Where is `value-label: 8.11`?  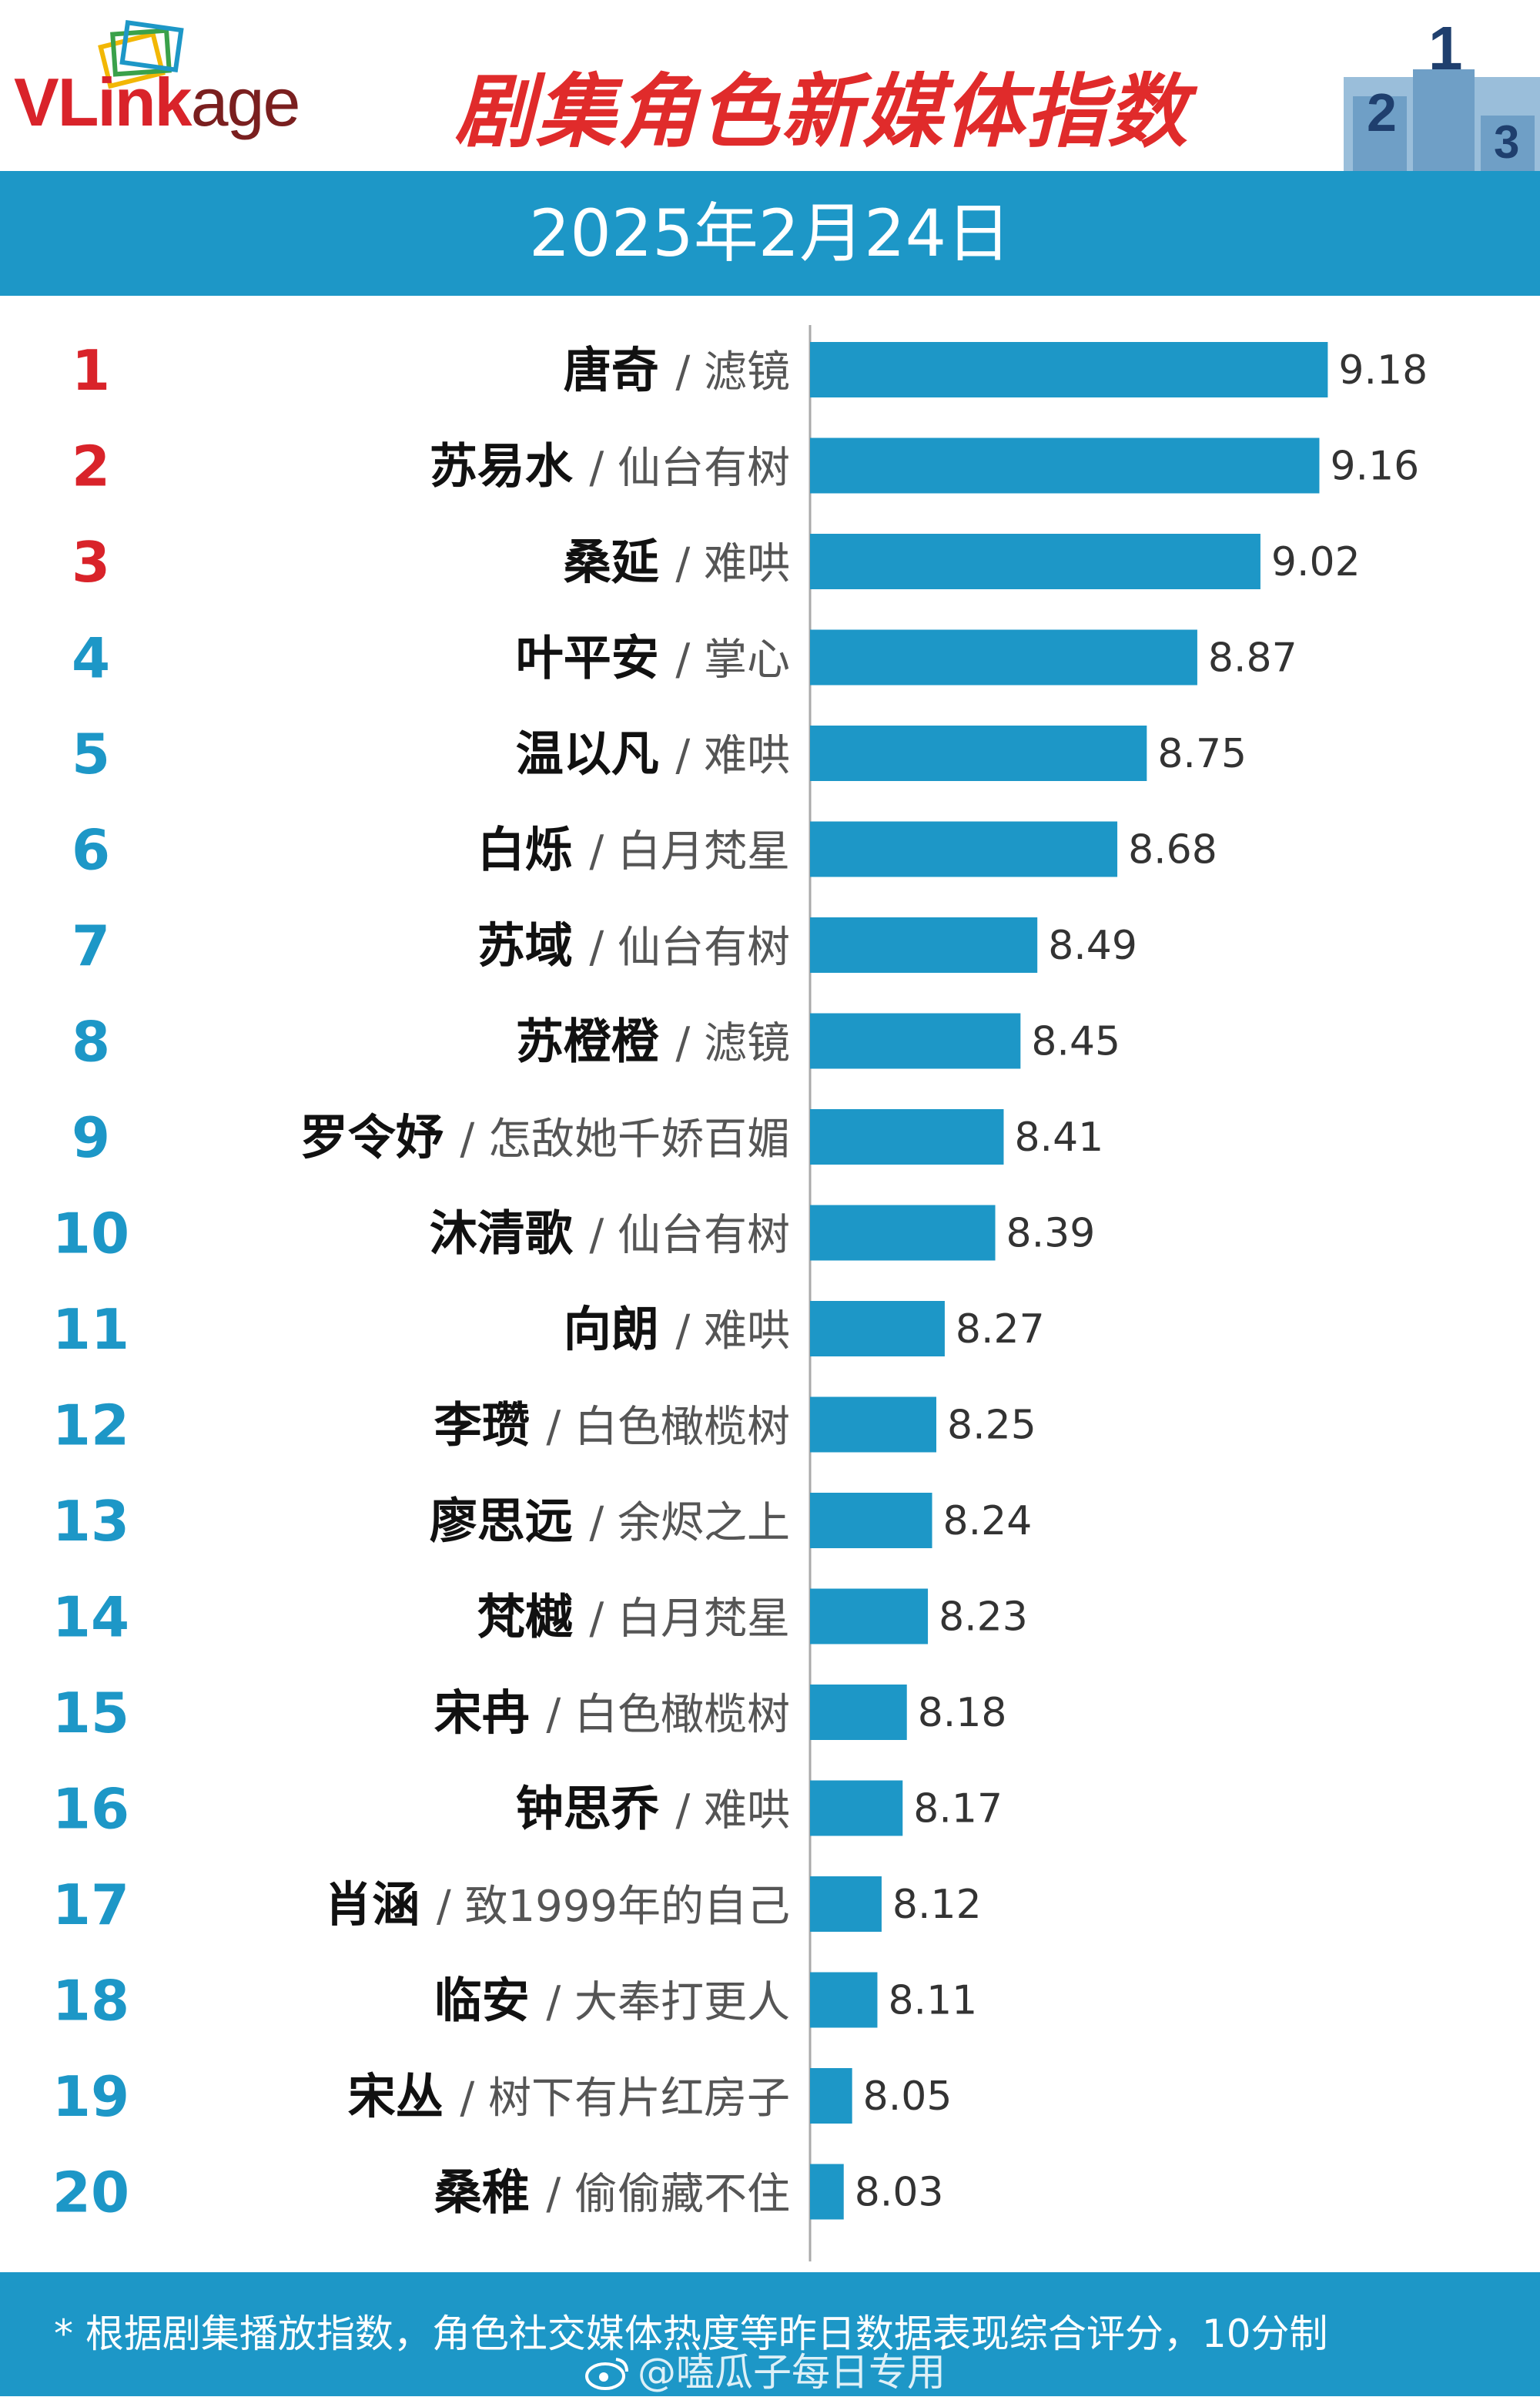 value-label: 8.11 is located at coordinates (933, 2001).